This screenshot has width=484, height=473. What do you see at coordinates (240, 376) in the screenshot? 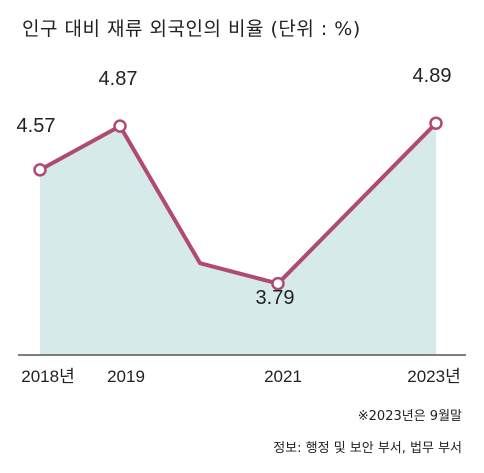
I see `x-tick-labels: 2018년 2019 2021 2023년` at bounding box center [240, 376].